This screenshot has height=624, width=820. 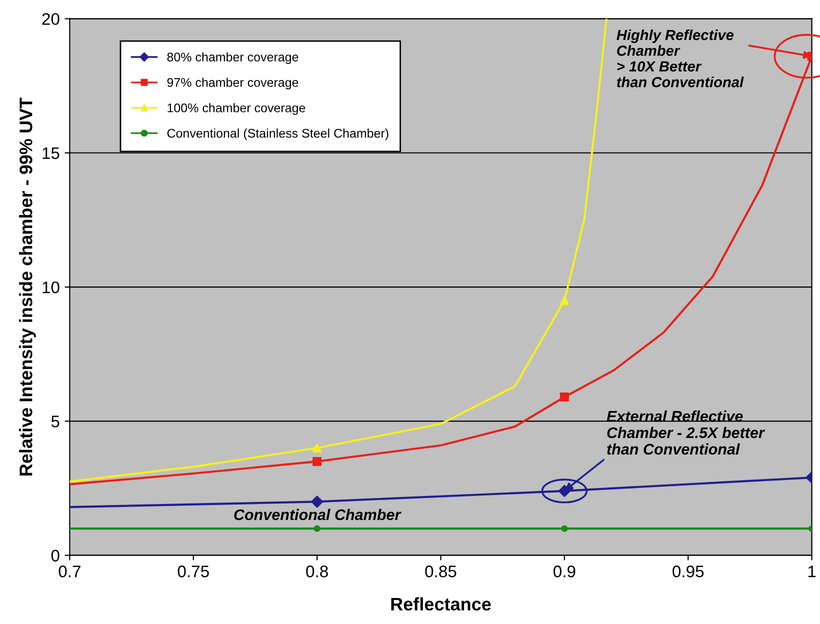 What do you see at coordinates (441, 604) in the screenshot?
I see `x-axis-title: Reflectance` at bounding box center [441, 604].